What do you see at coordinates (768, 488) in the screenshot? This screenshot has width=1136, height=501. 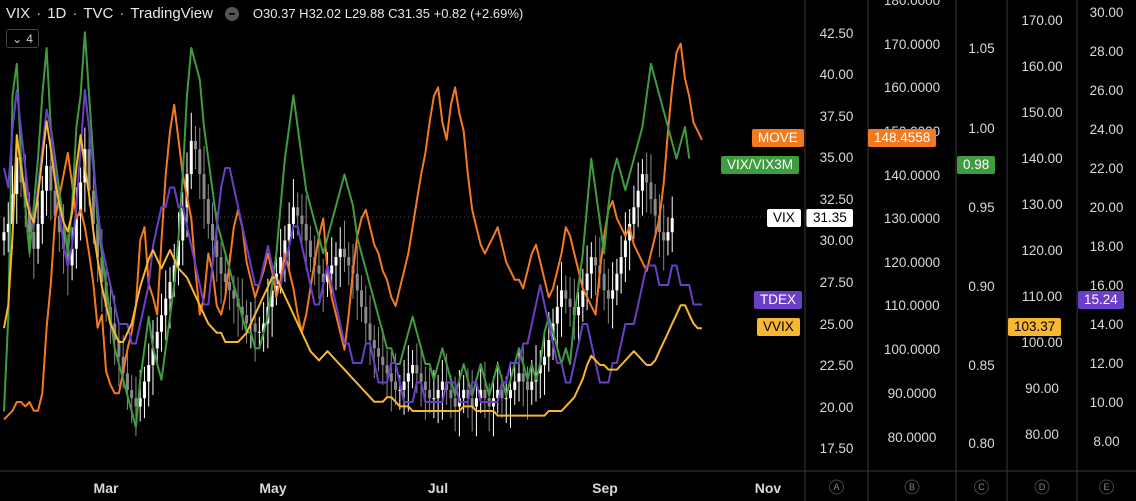 I see `time-axis-label: Nov` at bounding box center [768, 488].